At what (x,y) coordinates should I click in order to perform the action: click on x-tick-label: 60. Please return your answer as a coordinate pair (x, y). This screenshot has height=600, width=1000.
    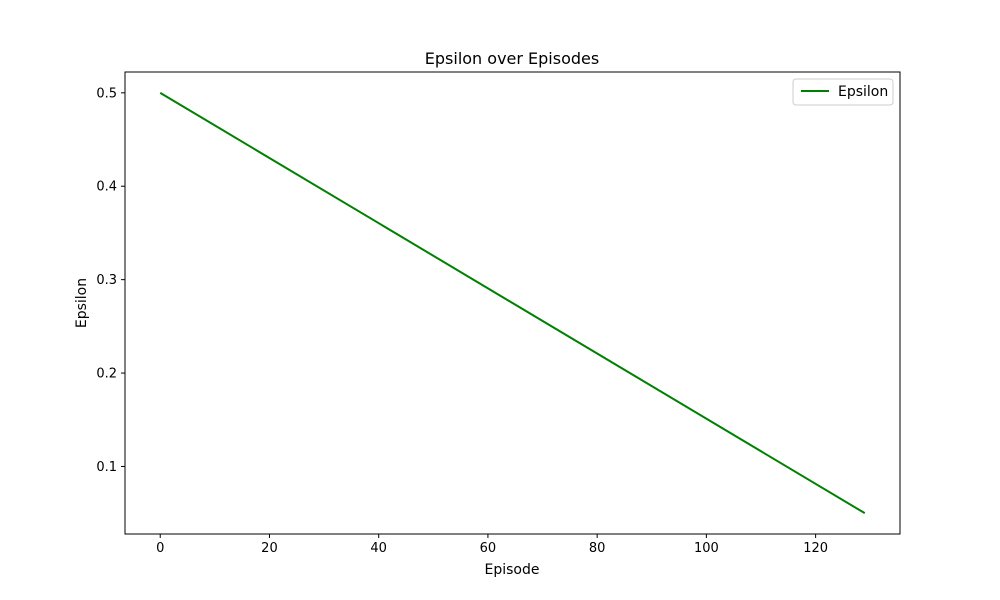
    Looking at the image, I should click on (488, 548).